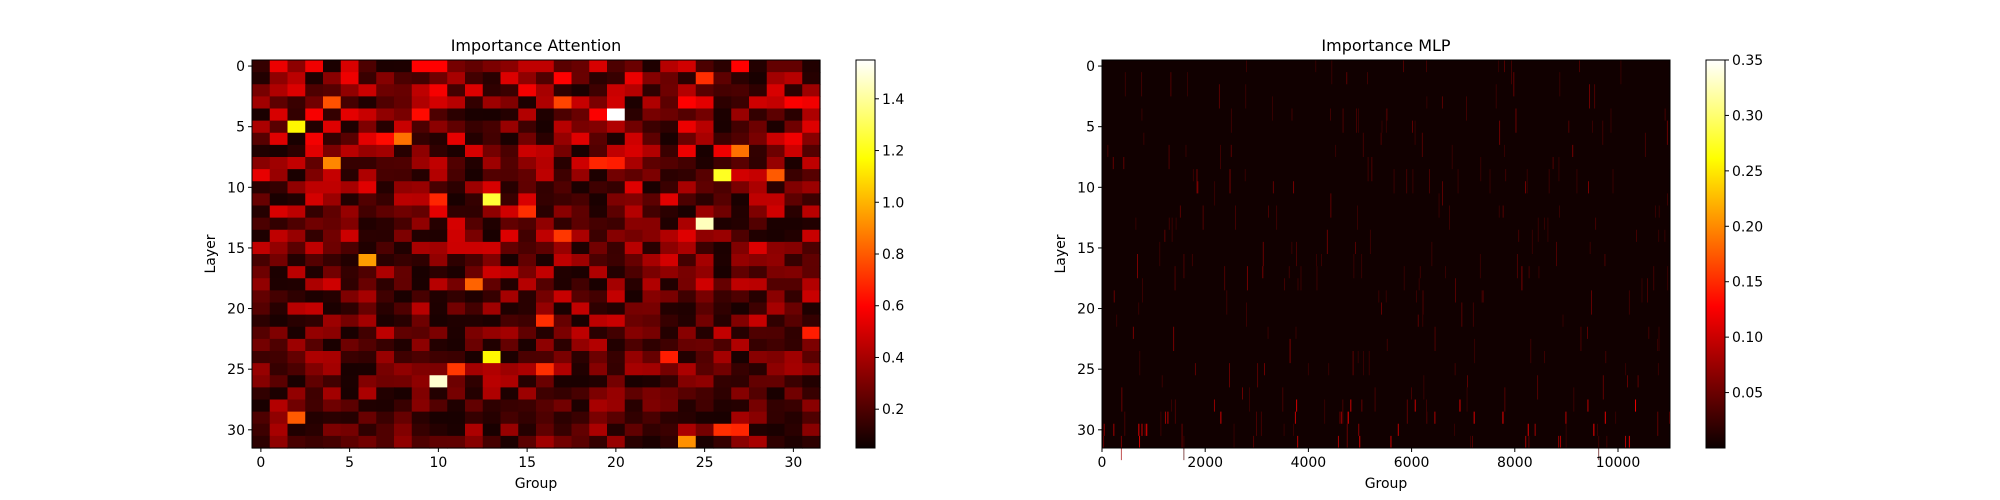 This screenshot has width=2000, height=500. Describe the element at coordinates (239, 249) in the screenshot. I see `attention-y-ticks: 0 5 10 15 20 25 30` at that location.